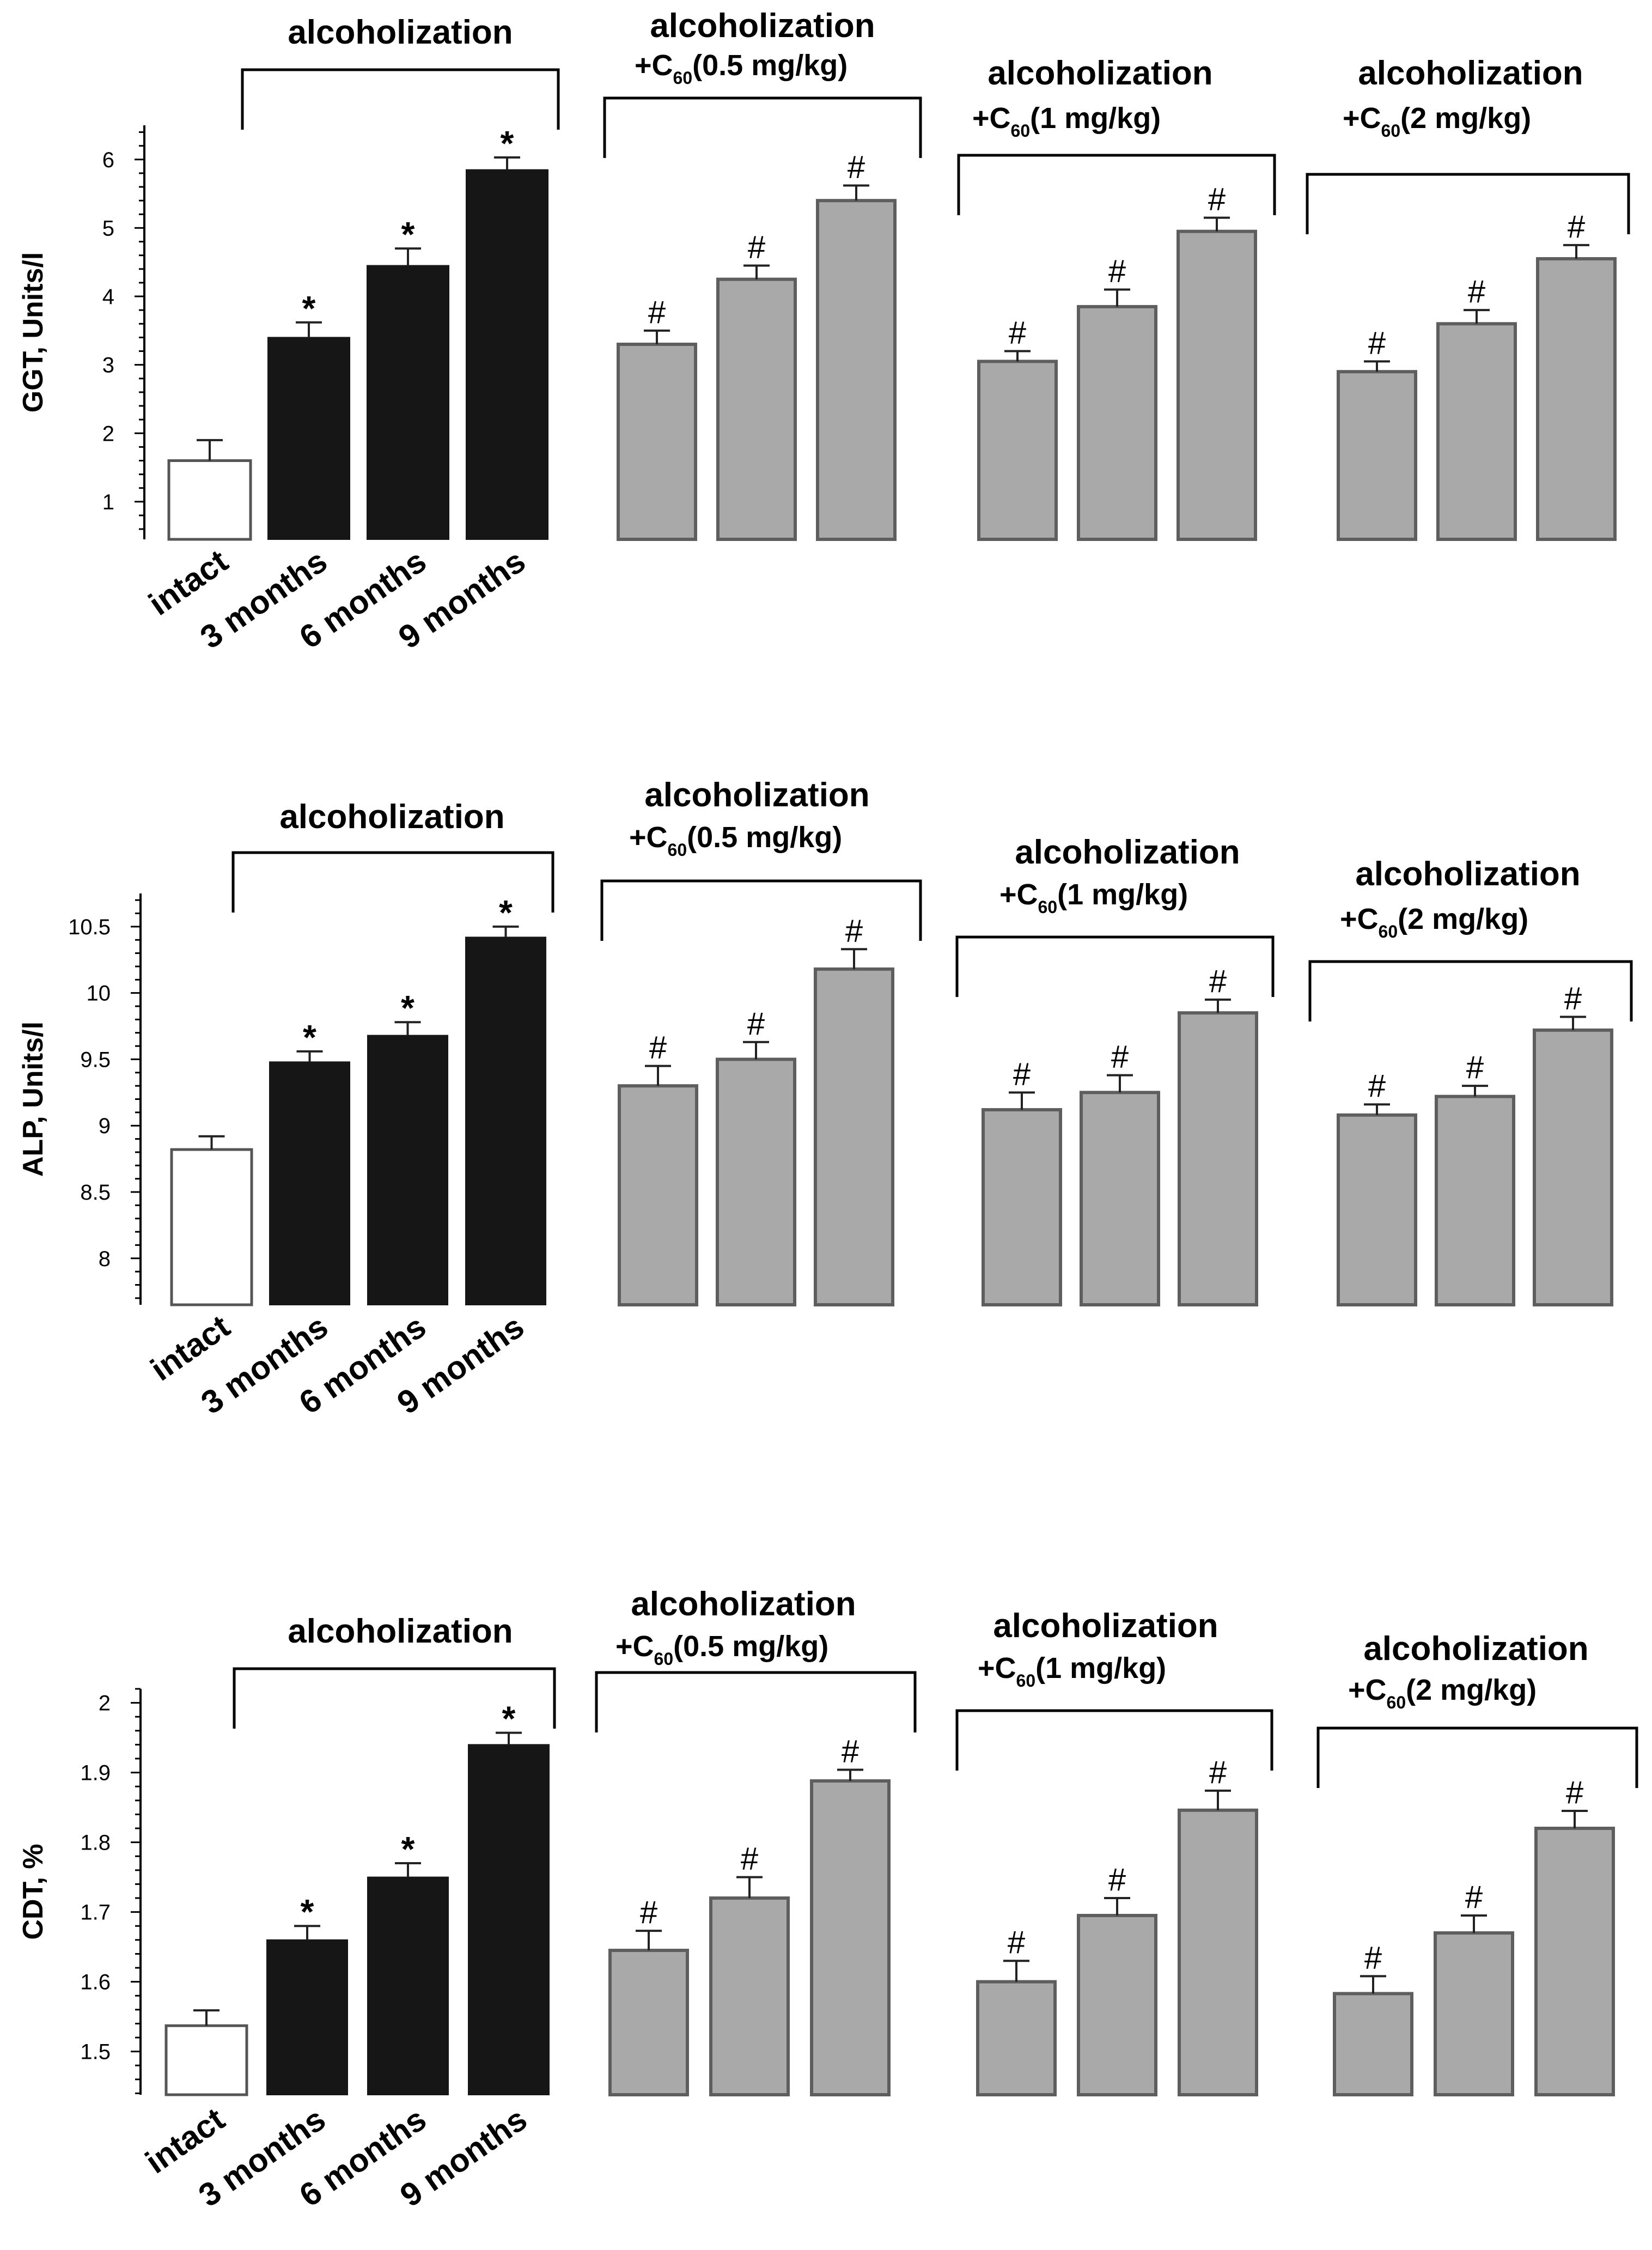 This screenshot has width=1652, height=2250. I want to click on group-title-line2: +C60(1 mg/kg), so click(1072, 1671).